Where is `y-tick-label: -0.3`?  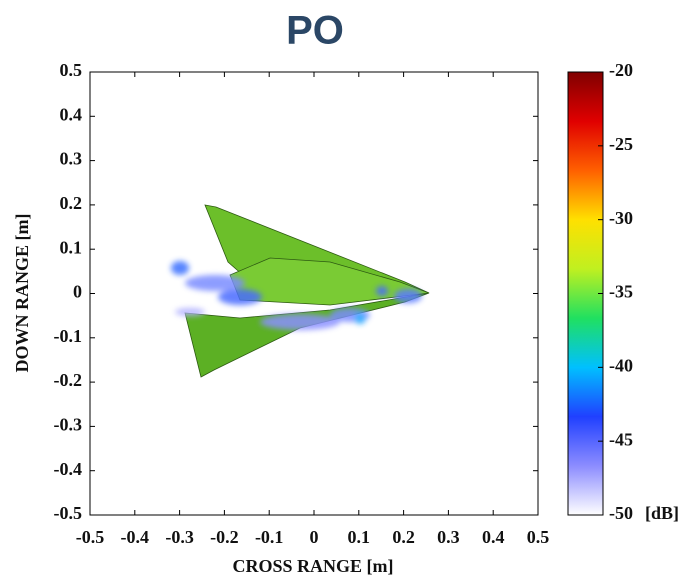
y-tick-label: -0.3 is located at coordinates (68, 425).